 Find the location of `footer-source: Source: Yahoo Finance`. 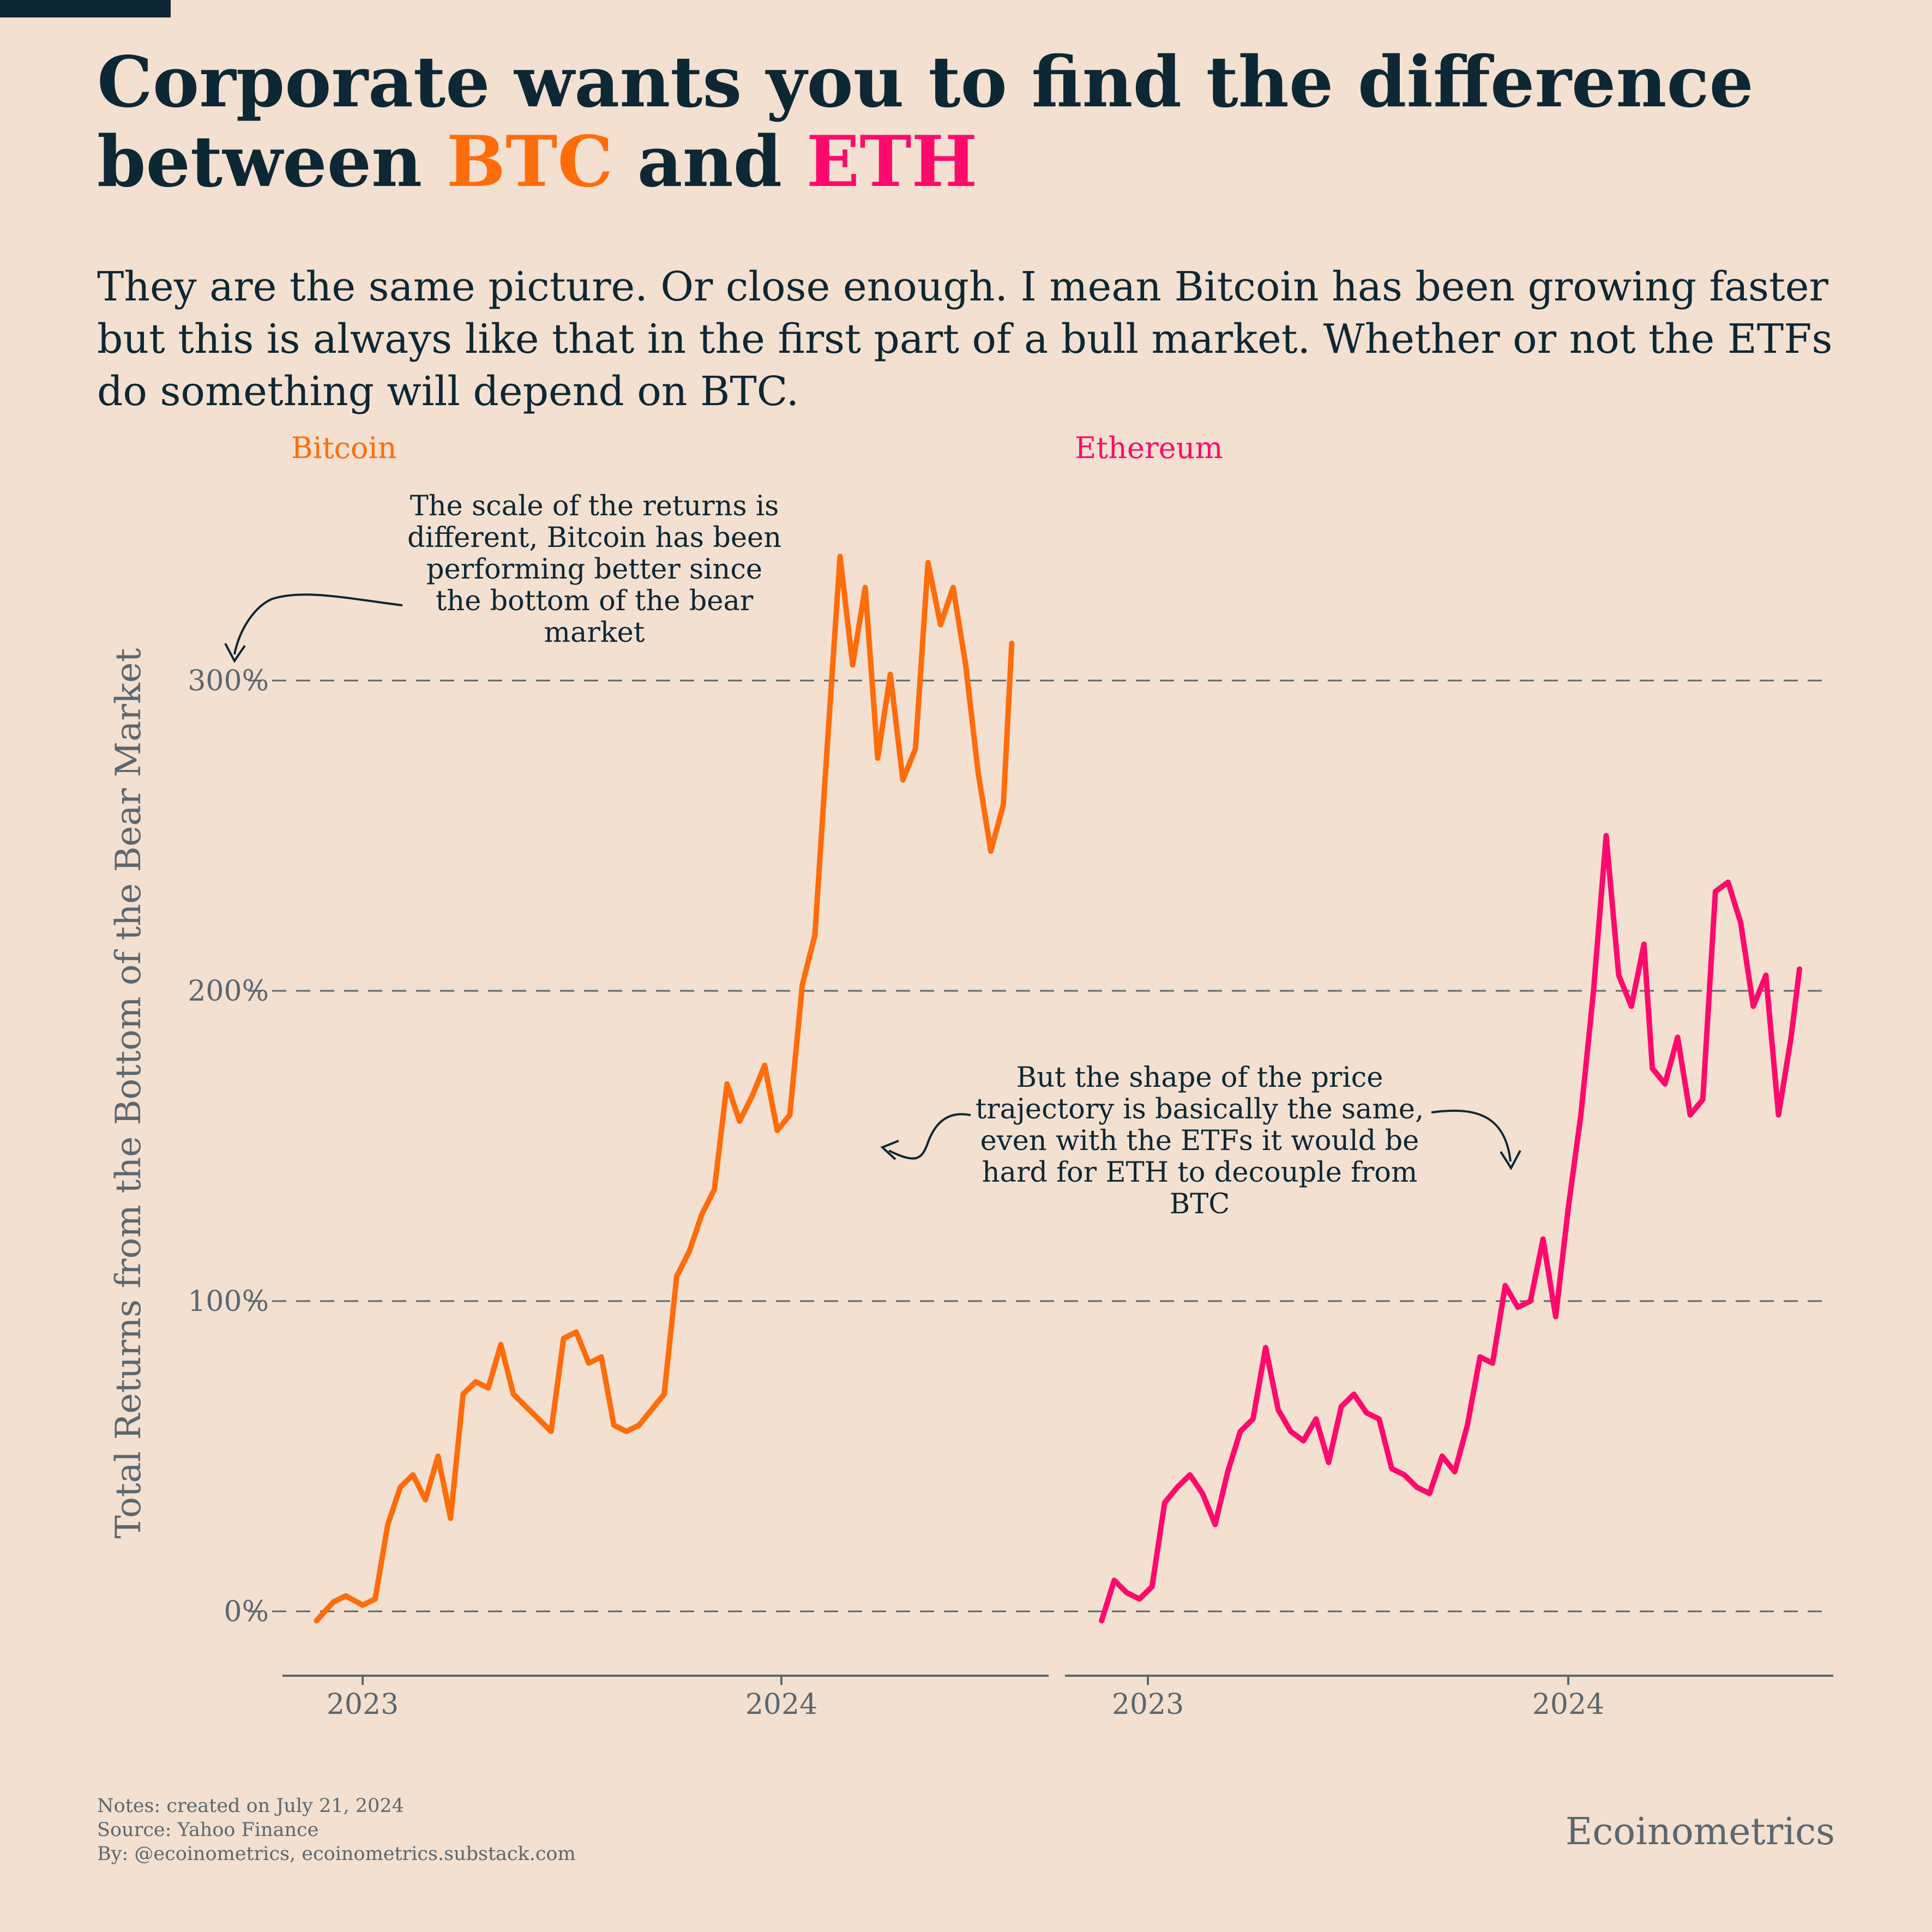

footer-source: Source: Yahoo Finance is located at coordinates (208, 1830).